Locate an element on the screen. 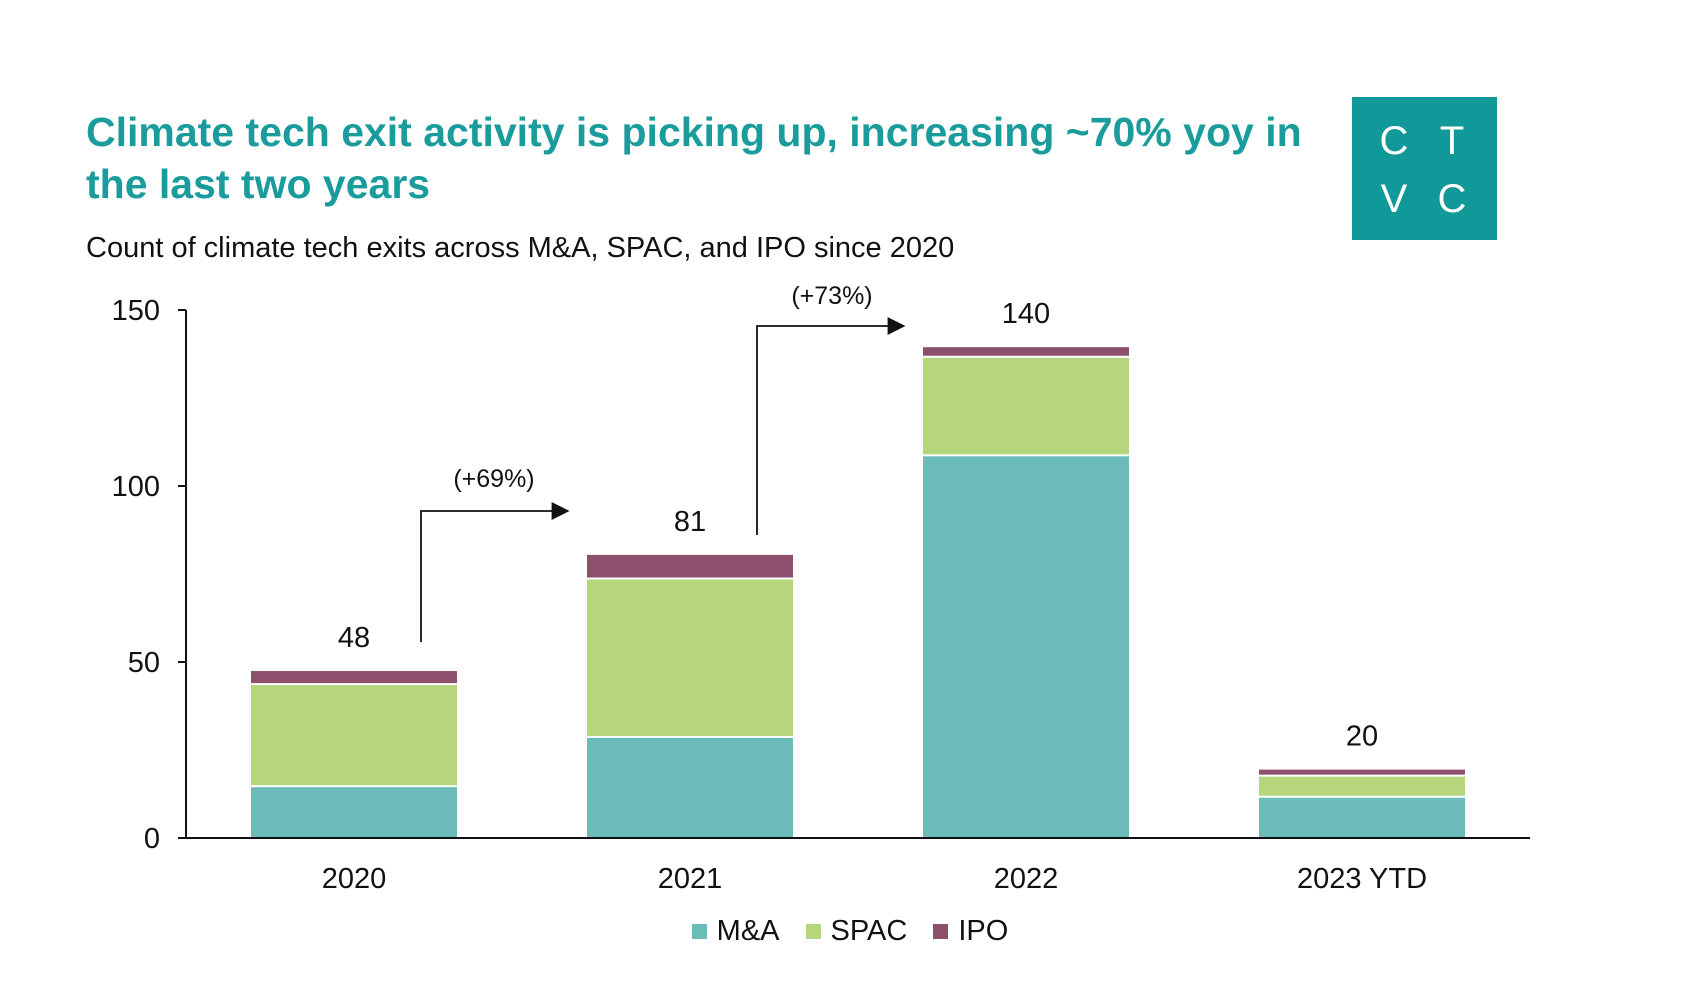 The image size is (1700, 1000). legend-swatch-spac is located at coordinates (813, 931).